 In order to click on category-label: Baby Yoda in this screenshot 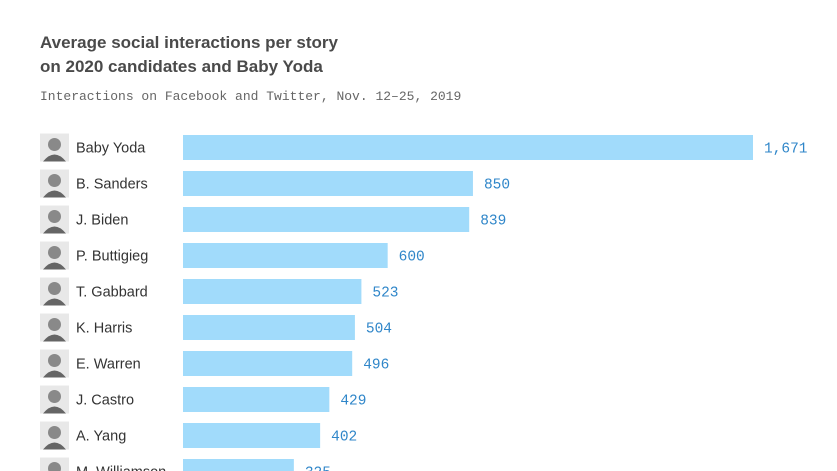, I will do `click(111, 149)`.